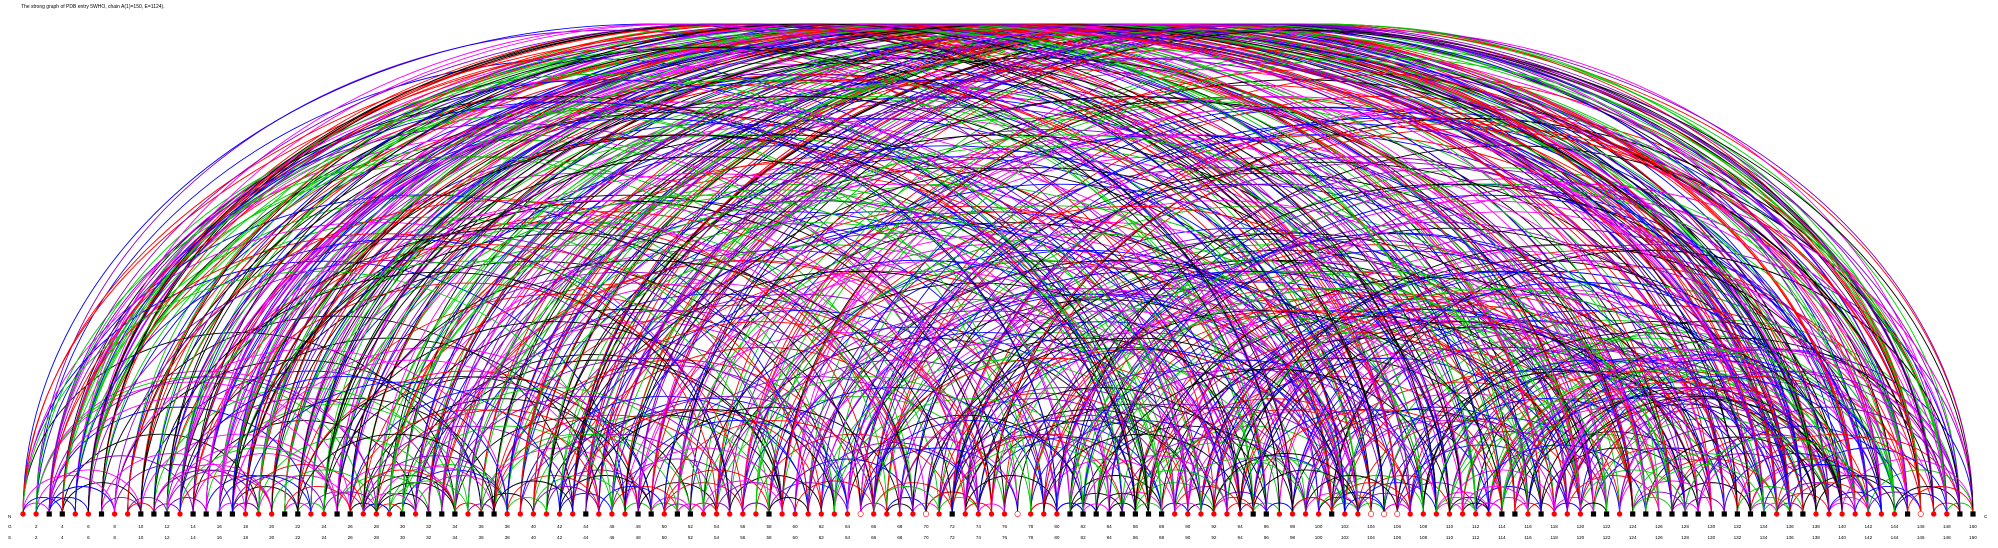  What do you see at coordinates (691, 537) in the screenshot?
I see `tick-label-s: 52` at bounding box center [691, 537].